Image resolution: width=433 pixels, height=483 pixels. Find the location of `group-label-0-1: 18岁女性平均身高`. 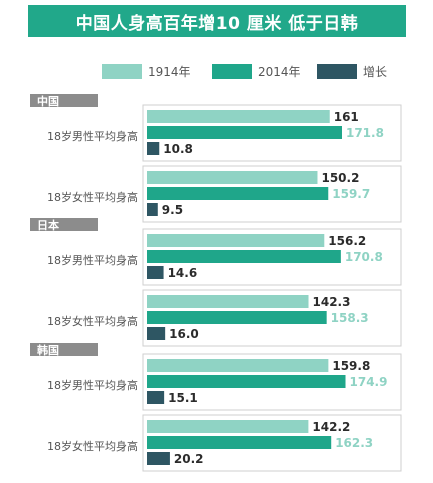

group-label-0-1: 18岁女性平均身高 is located at coordinates (92, 197).